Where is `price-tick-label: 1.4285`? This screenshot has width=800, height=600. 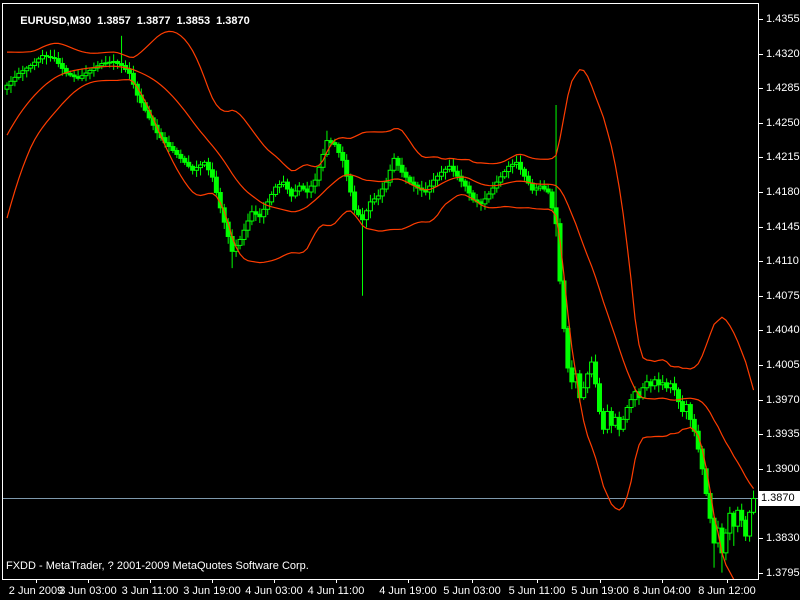 price-tick-label: 1.4285 is located at coordinates (783, 88).